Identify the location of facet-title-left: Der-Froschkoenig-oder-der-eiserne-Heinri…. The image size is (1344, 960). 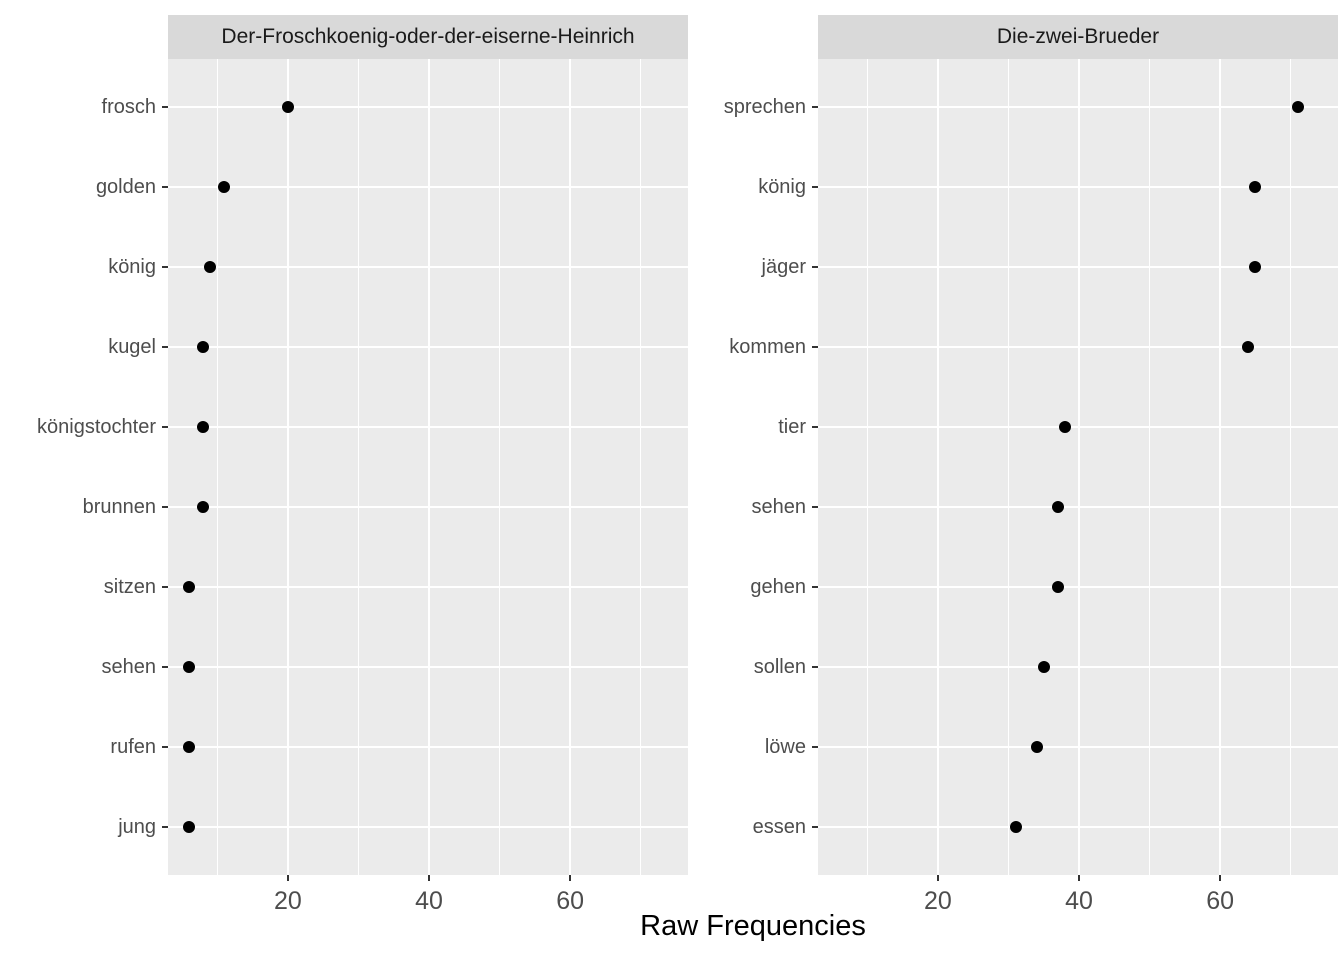
(428, 36).